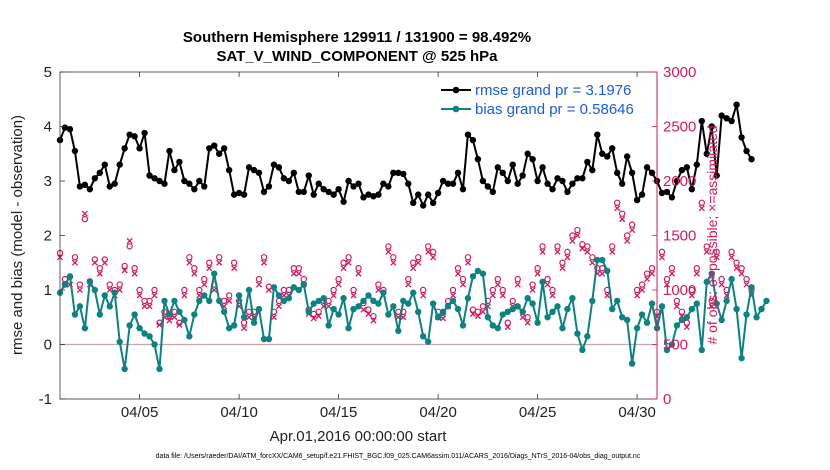 Image resolution: width=830 pixels, height=470 pixels. Describe the element at coordinates (48, 290) in the screenshot. I see `y-tick-label: 1` at that location.